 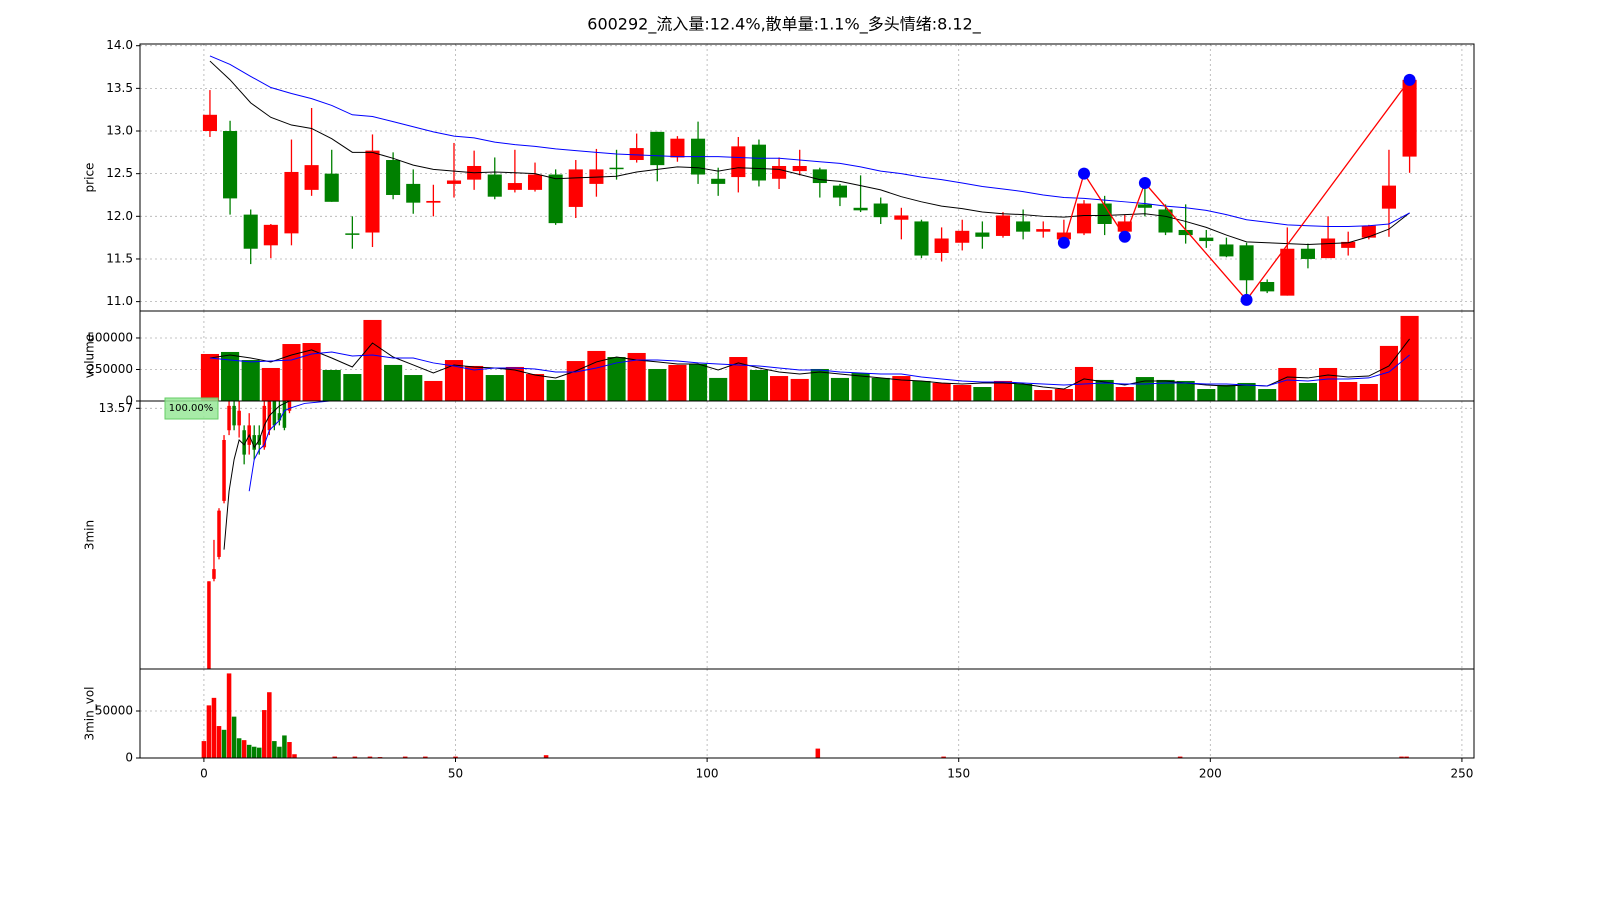 What do you see at coordinates (110, 369) in the screenshot?
I see `y-tick-label: 250000` at bounding box center [110, 369].